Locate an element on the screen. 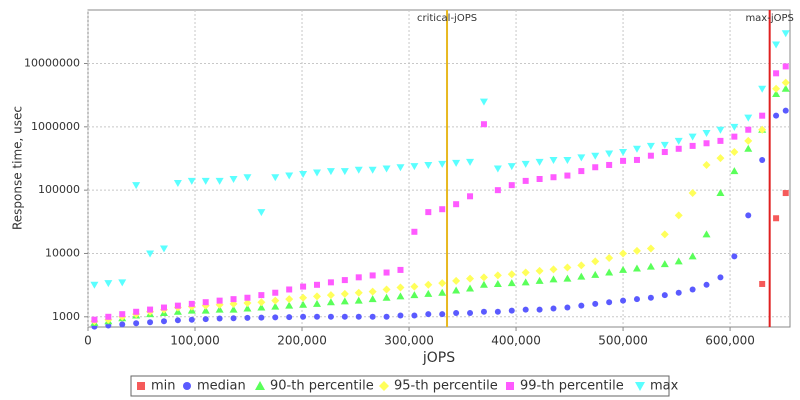  x-axis-label: jOPS is located at coordinates (438, 358).